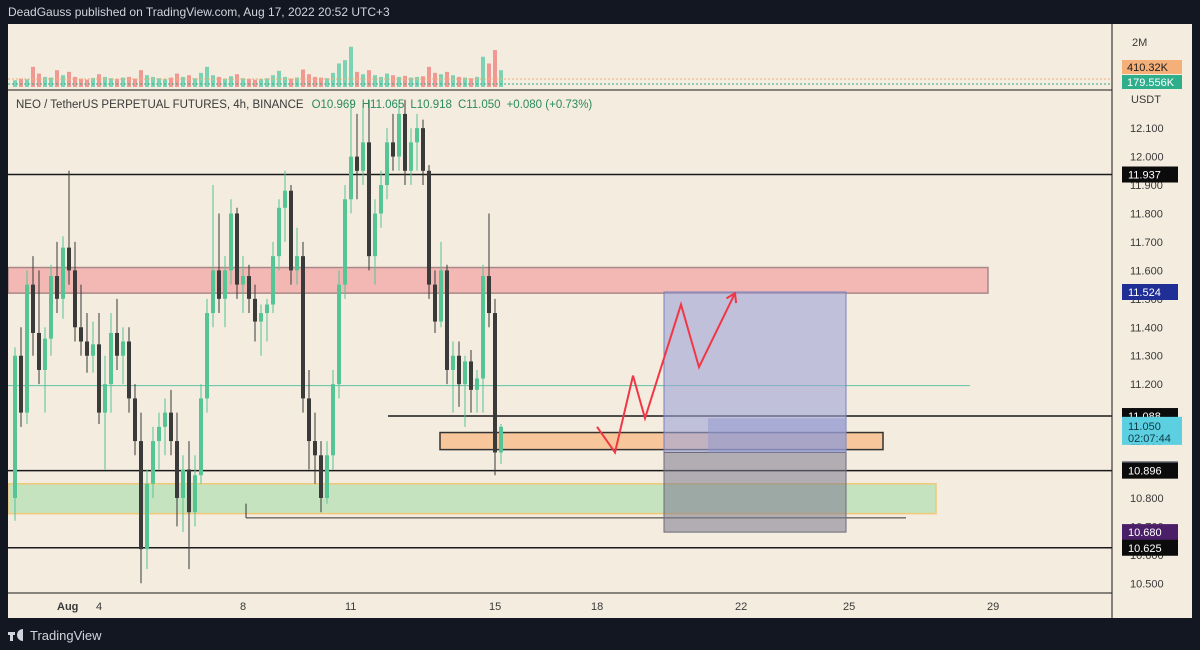  Describe the element at coordinates (1152, 67) in the screenshot. I see `volume-label-box` at that location.